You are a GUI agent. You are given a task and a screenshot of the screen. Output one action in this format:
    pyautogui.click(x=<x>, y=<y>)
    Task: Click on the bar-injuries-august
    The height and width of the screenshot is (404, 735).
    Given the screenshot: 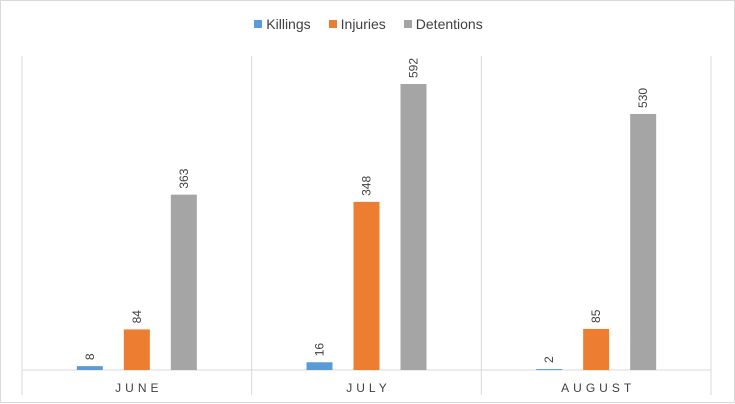 What is the action you would take?
    pyautogui.click(x=596, y=349)
    